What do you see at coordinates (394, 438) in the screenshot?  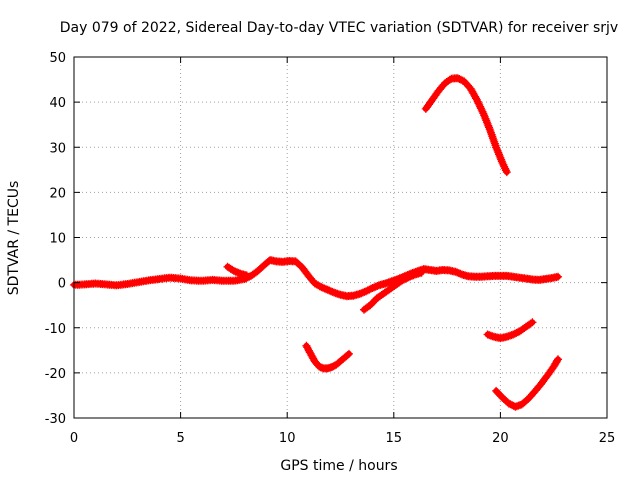 I see `x-tick-label: 15` at bounding box center [394, 438].